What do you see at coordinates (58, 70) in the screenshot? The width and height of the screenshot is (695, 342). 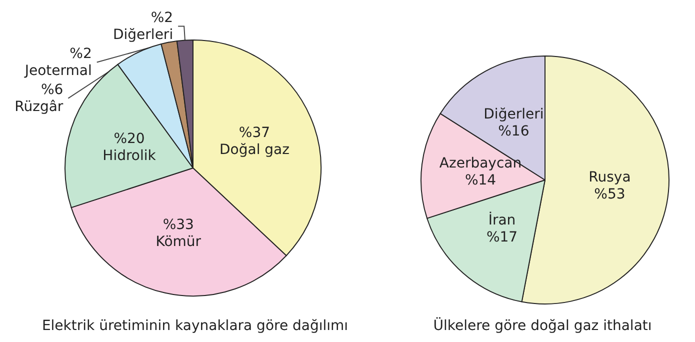 I see `slice-label: Jeotermal` at bounding box center [58, 70].